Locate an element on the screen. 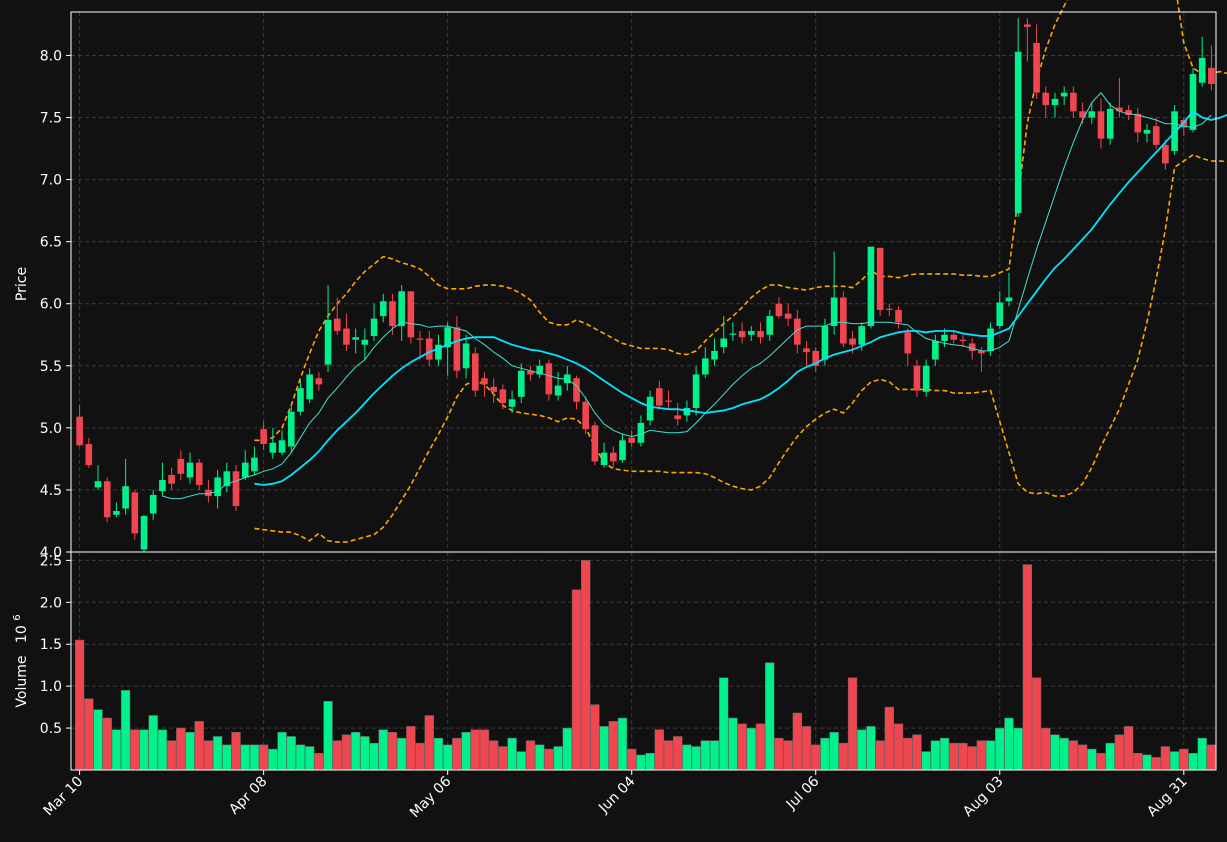 This screenshot has height=842, width=1227. price-tick-label: 7.5 is located at coordinates (51, 119).